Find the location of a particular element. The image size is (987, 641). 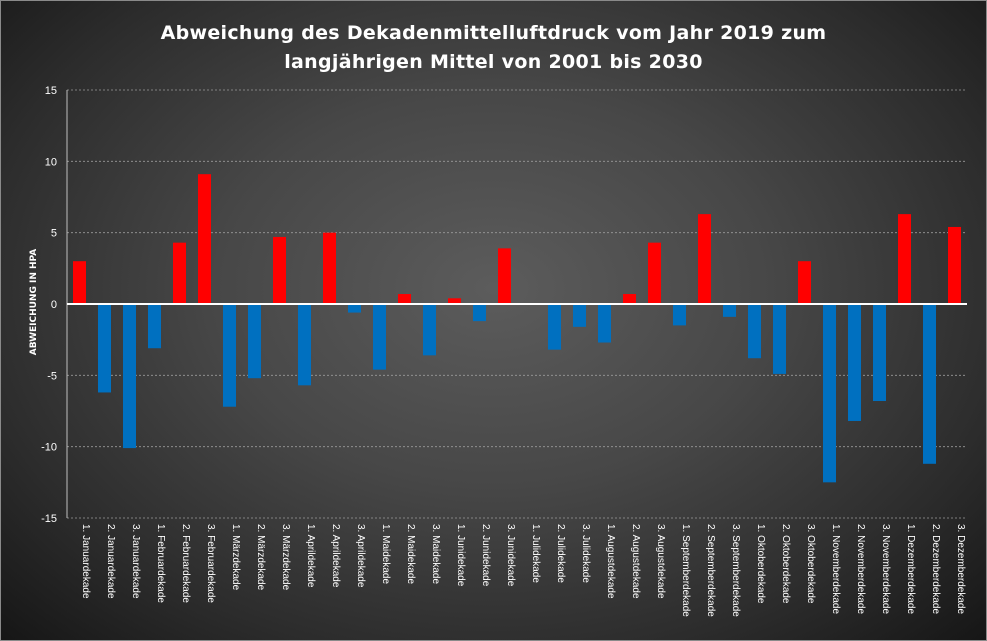

x-tick-label: 2. Novemberdekade is located at coordinates (860, 569).